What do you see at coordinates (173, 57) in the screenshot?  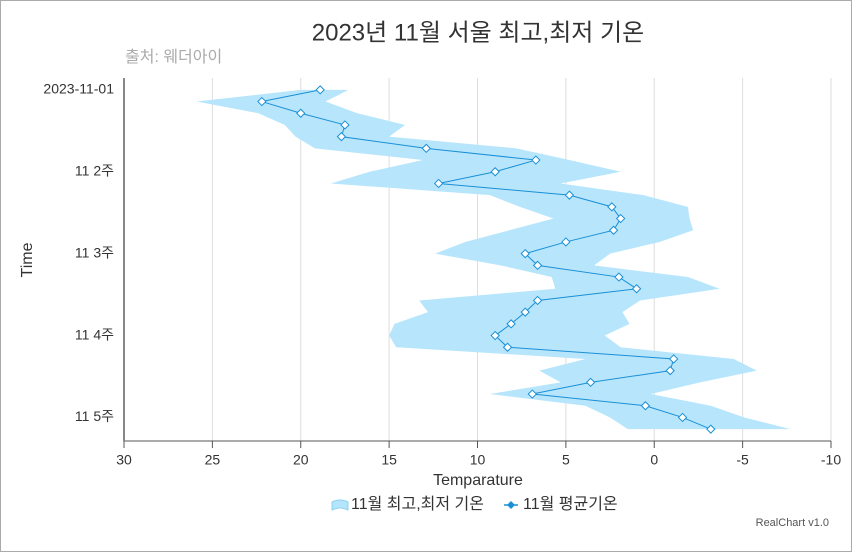 I see `chart-subtitle: 출처: 웨더아이` at bounding box center [173, 57].